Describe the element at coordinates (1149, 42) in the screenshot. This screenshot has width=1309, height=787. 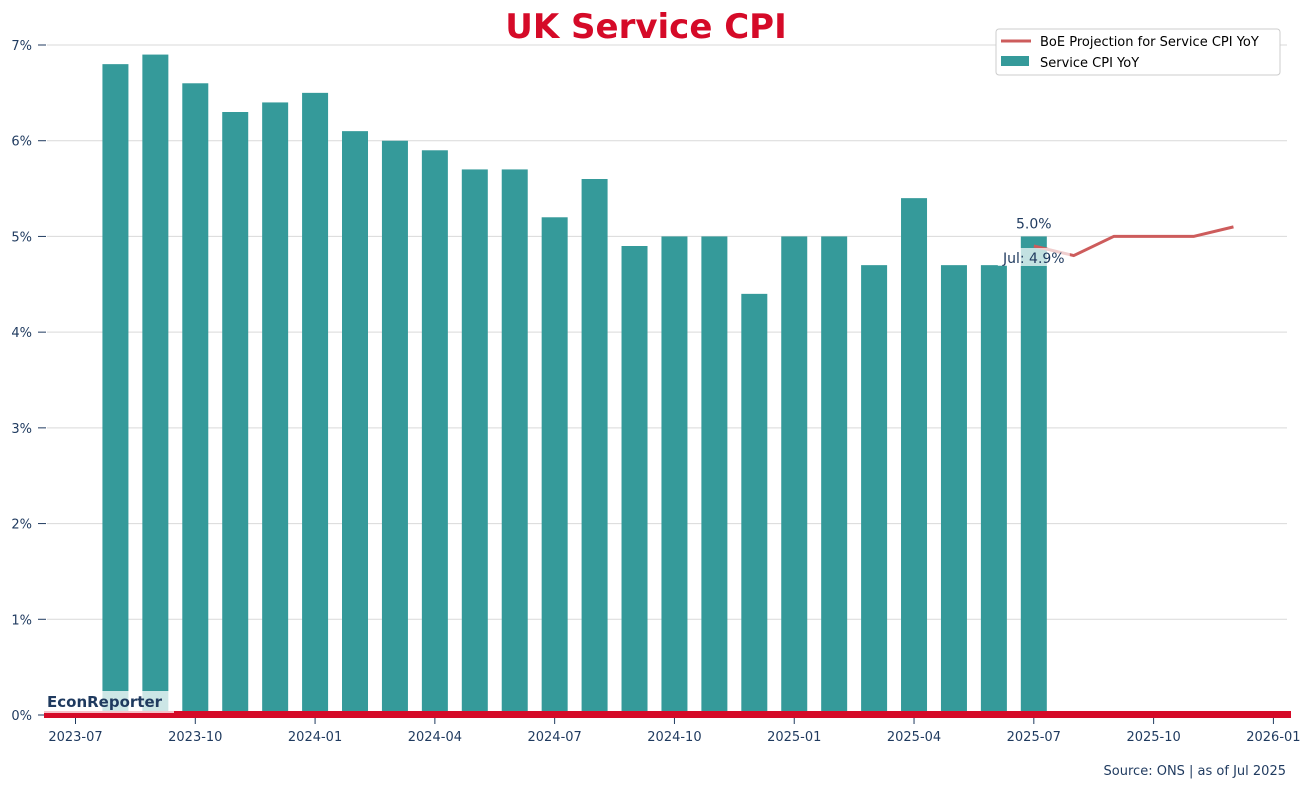
I see `legend-label-projection: BoE Projection for Service CPI YoY` at that location.